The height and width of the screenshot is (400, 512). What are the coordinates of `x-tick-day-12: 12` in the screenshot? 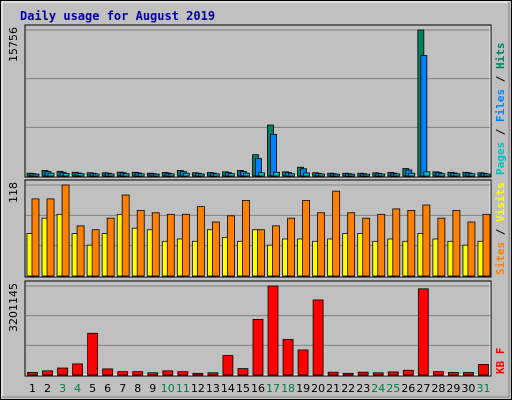 It's located at (198, 388).